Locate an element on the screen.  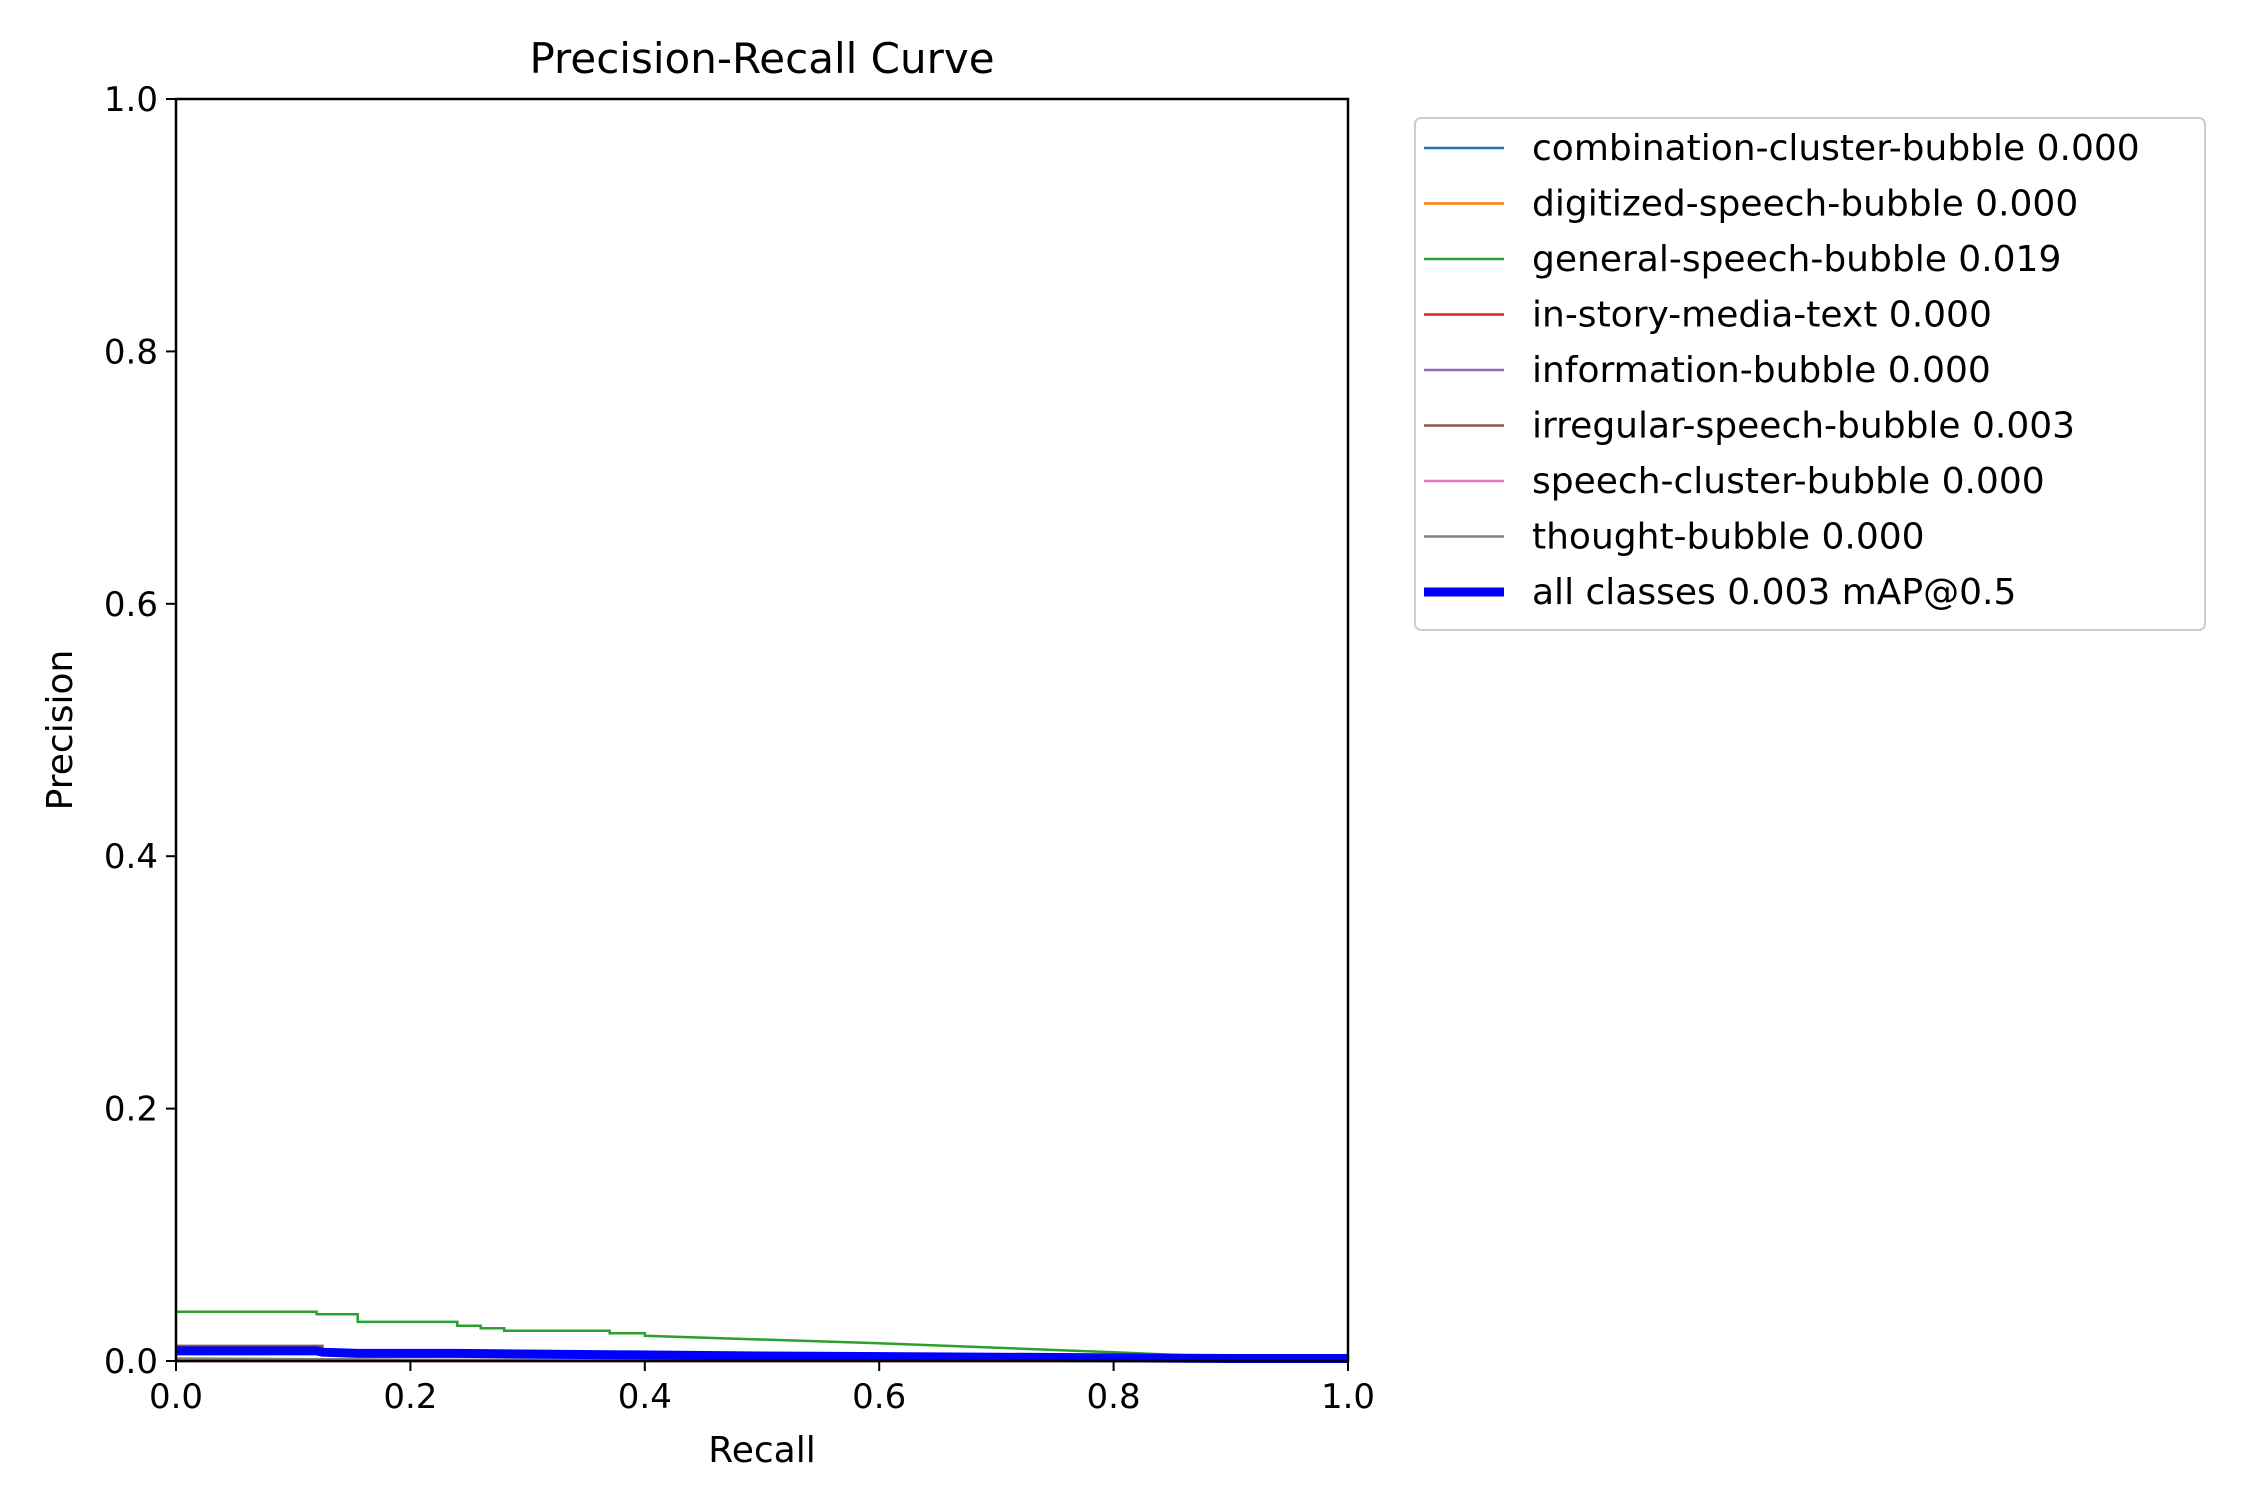
x-tick-label: 0.0 is located at coordinates (176, 1397).